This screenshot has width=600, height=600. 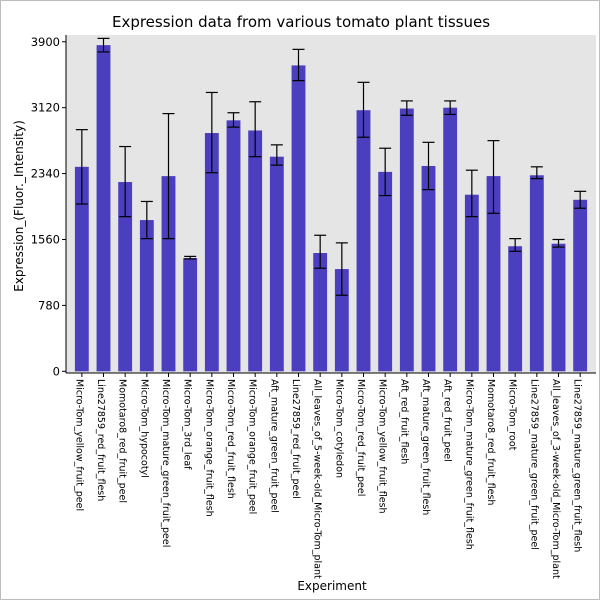 I want to click on x-tick-label-4: Micro-Tom_hypocotyl, so click(x=143, y=428).